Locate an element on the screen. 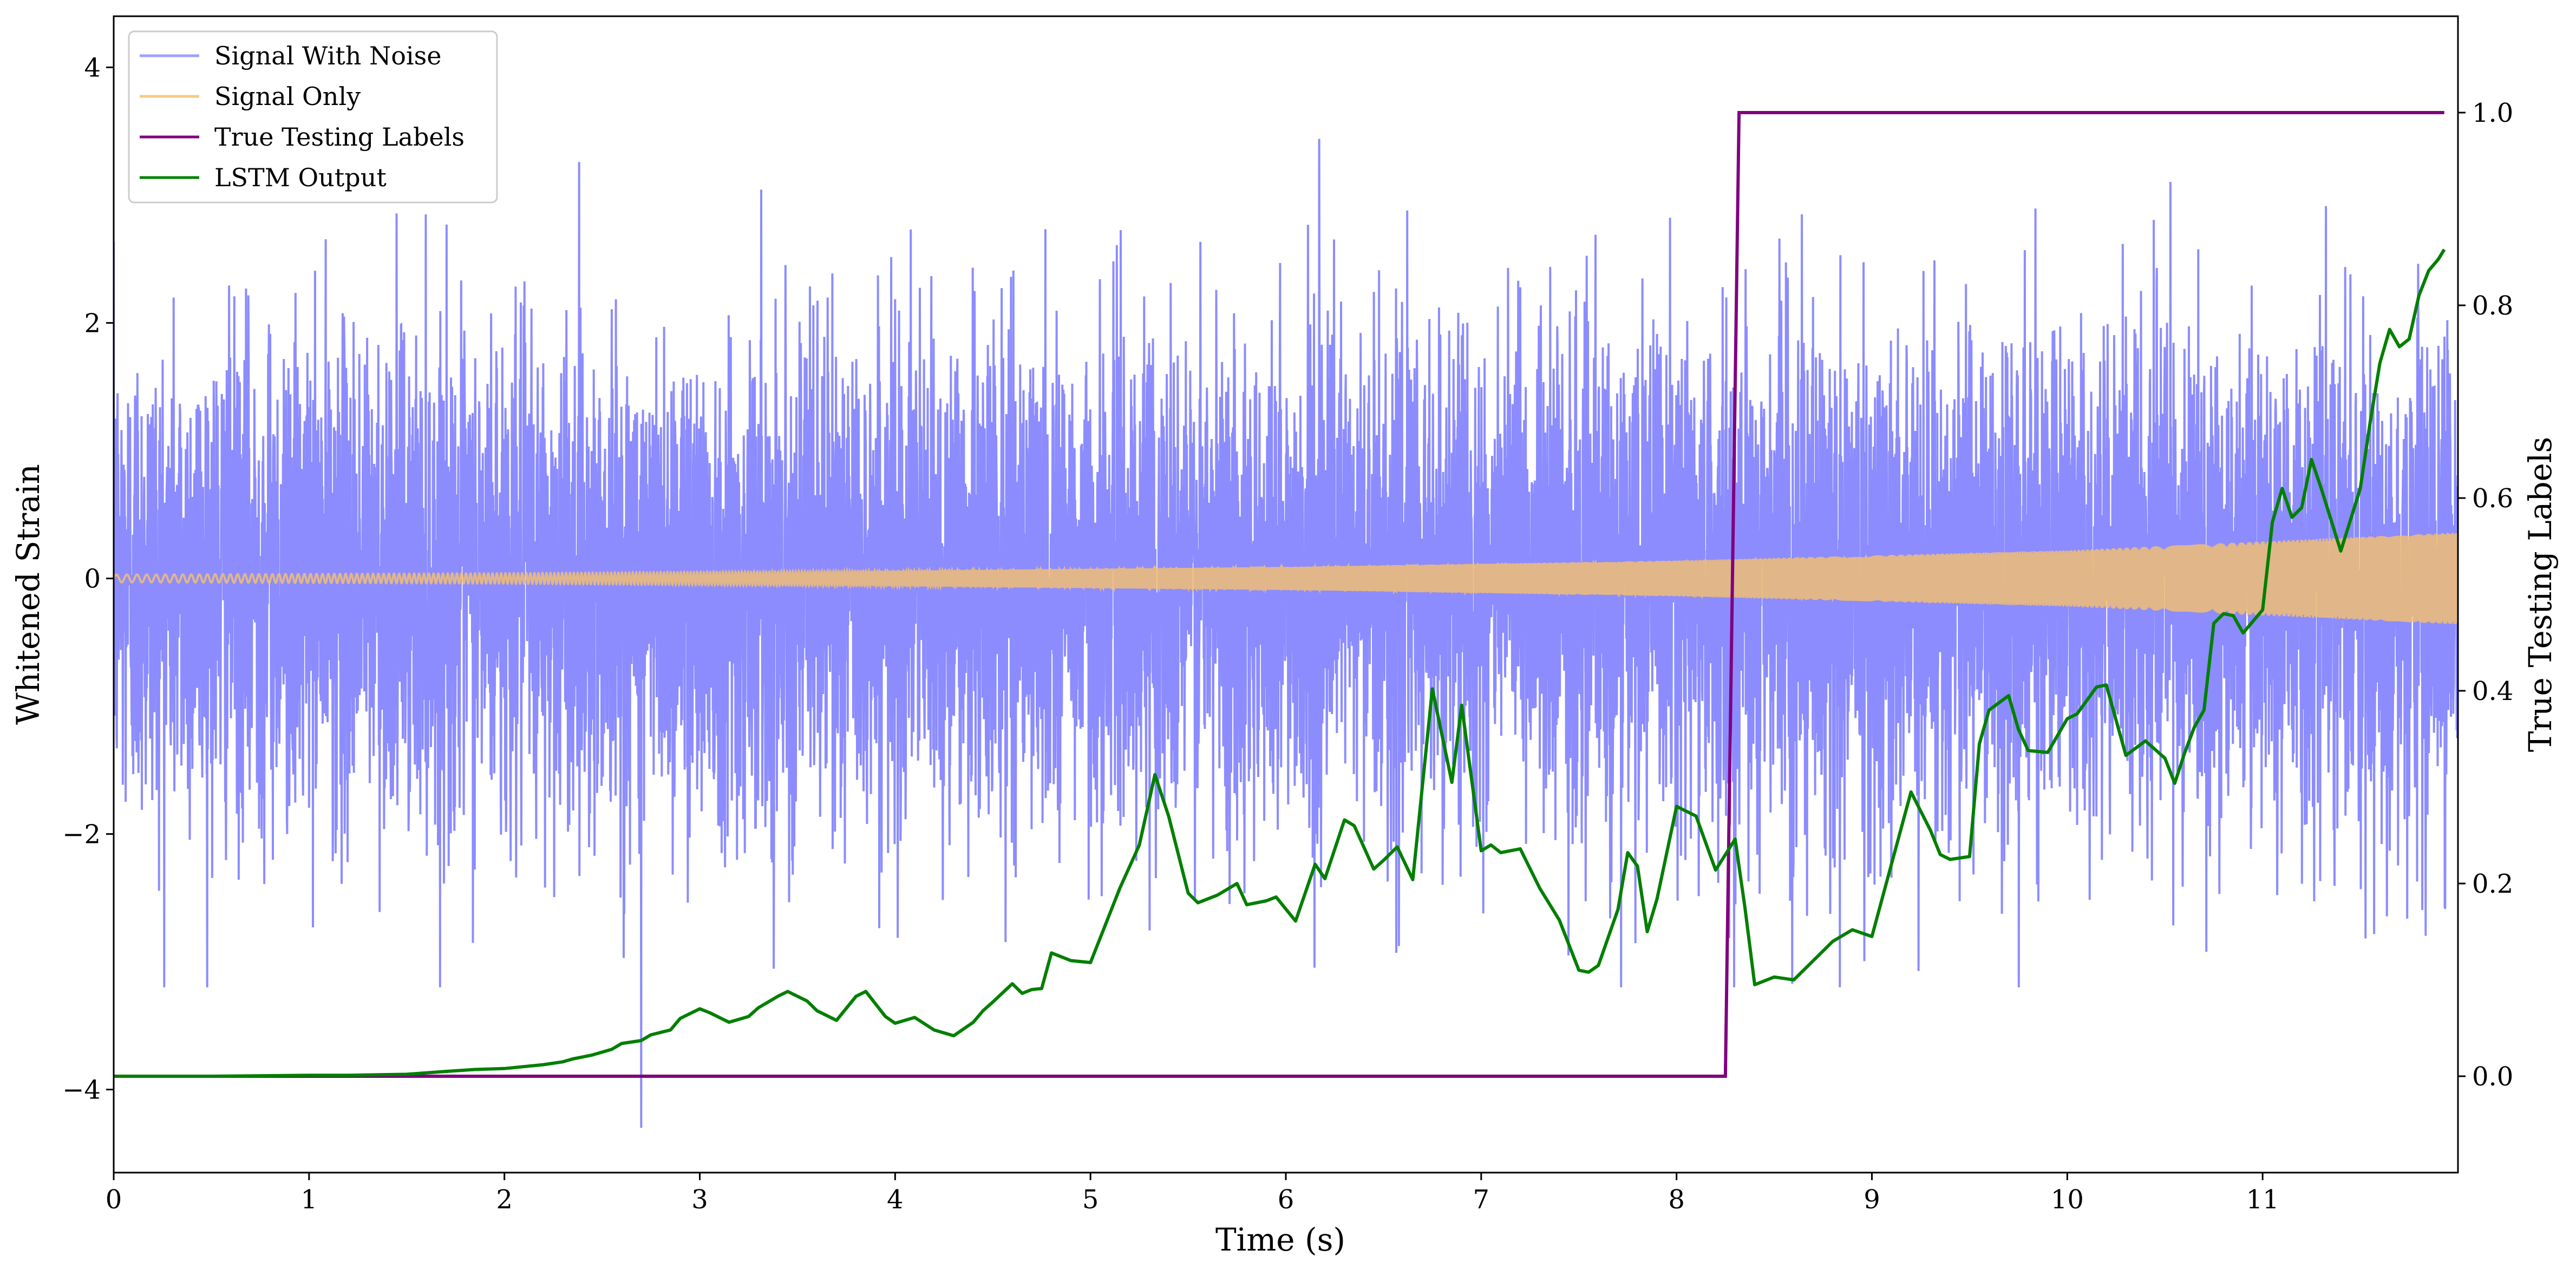 The width and height of the screenshot is (2576, 1276). y-left-tick-label: 0 is located at coordinates (92, 579).